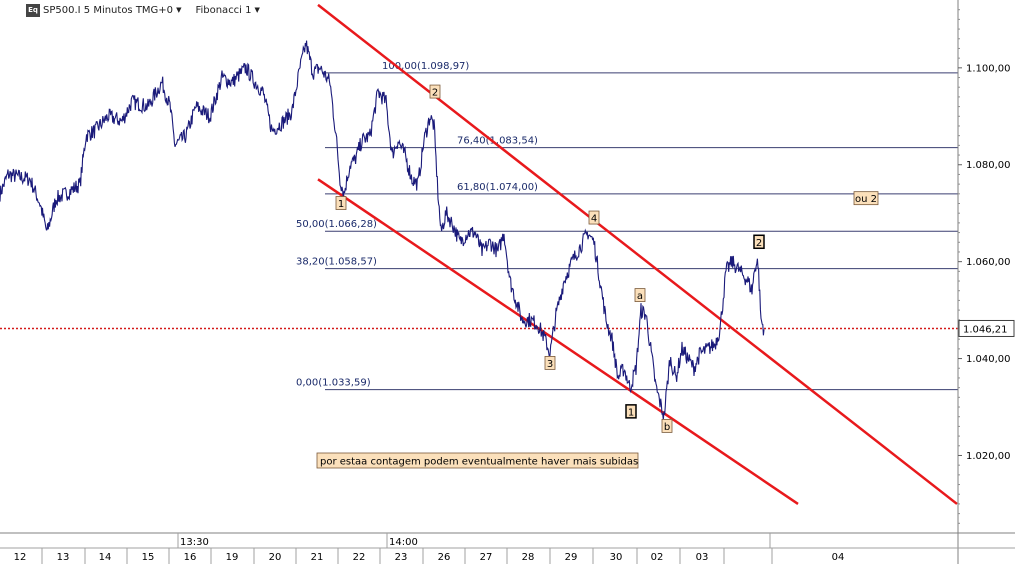 This screenshot has height=564, width=1015. I want to click on fibonacci-level-label: 76,40(1.083,54), so click(497, 141).